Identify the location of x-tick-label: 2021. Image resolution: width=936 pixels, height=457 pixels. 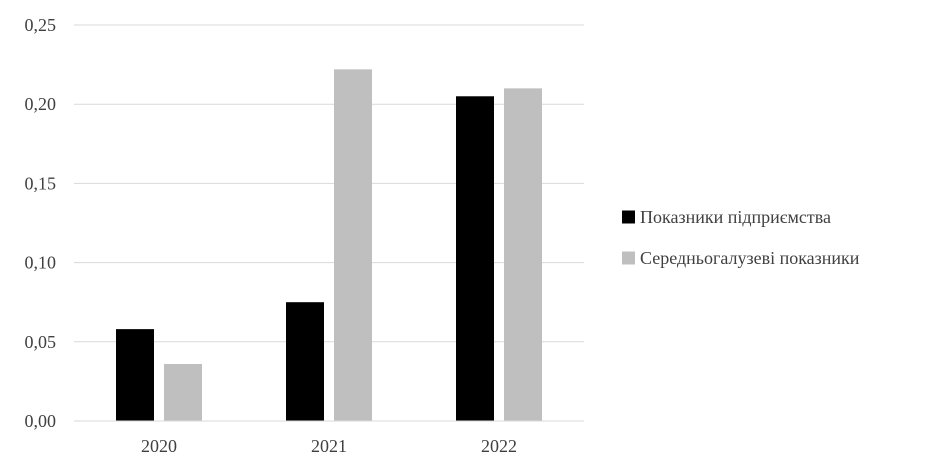
(329, 446).